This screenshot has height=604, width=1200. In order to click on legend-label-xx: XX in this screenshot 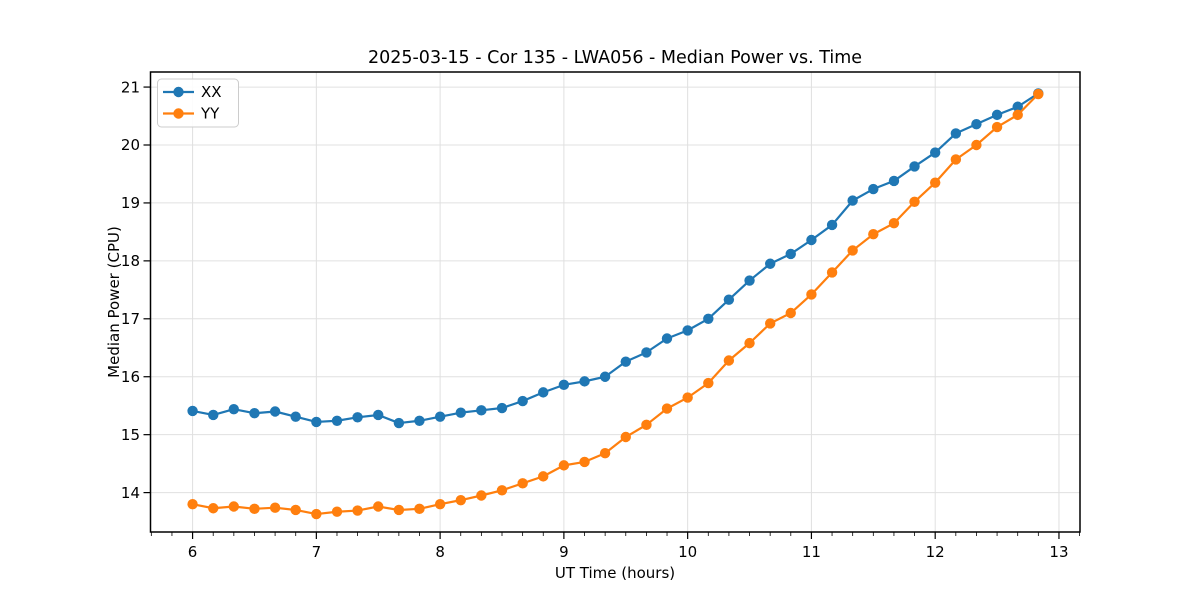, I will do `click(211, 92)`.